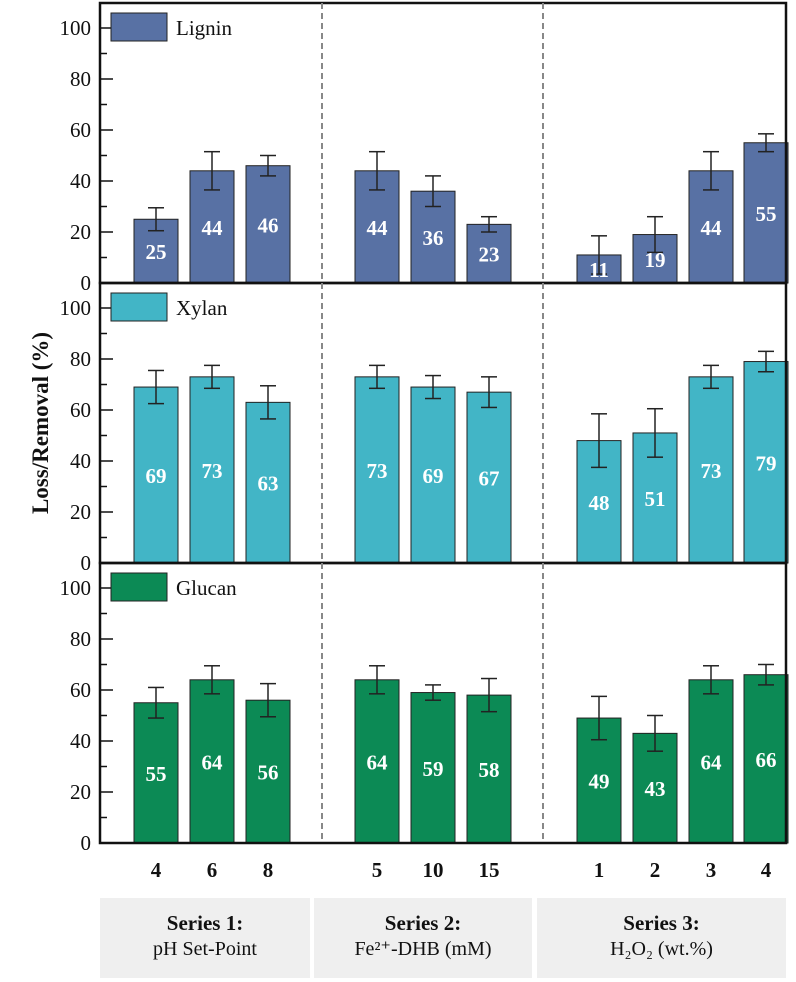 The height and width of the screenshot is (982, 796). What do you see at coordinates (655, 789) in the screenshot?
I see `data-label: 43` at bounding box center [655, 789].